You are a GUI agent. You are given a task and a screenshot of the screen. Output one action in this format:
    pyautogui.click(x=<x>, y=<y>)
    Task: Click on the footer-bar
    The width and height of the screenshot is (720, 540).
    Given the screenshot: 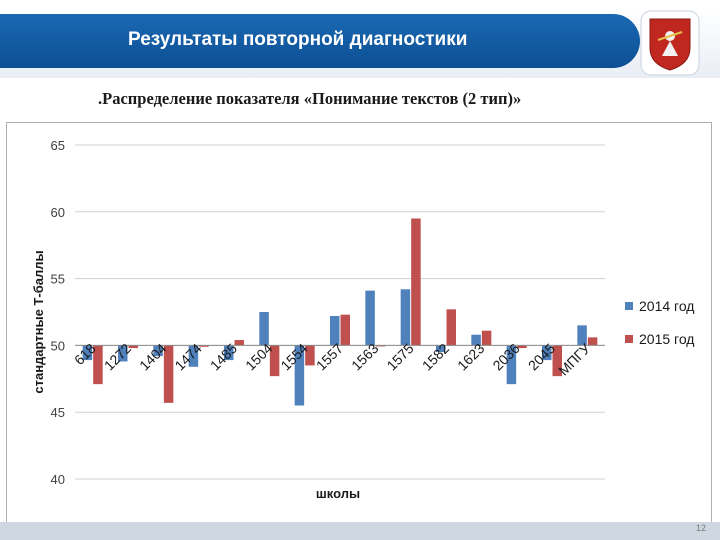 What is the action you would take?
    pyautogui.click(x=360, y=531)
    